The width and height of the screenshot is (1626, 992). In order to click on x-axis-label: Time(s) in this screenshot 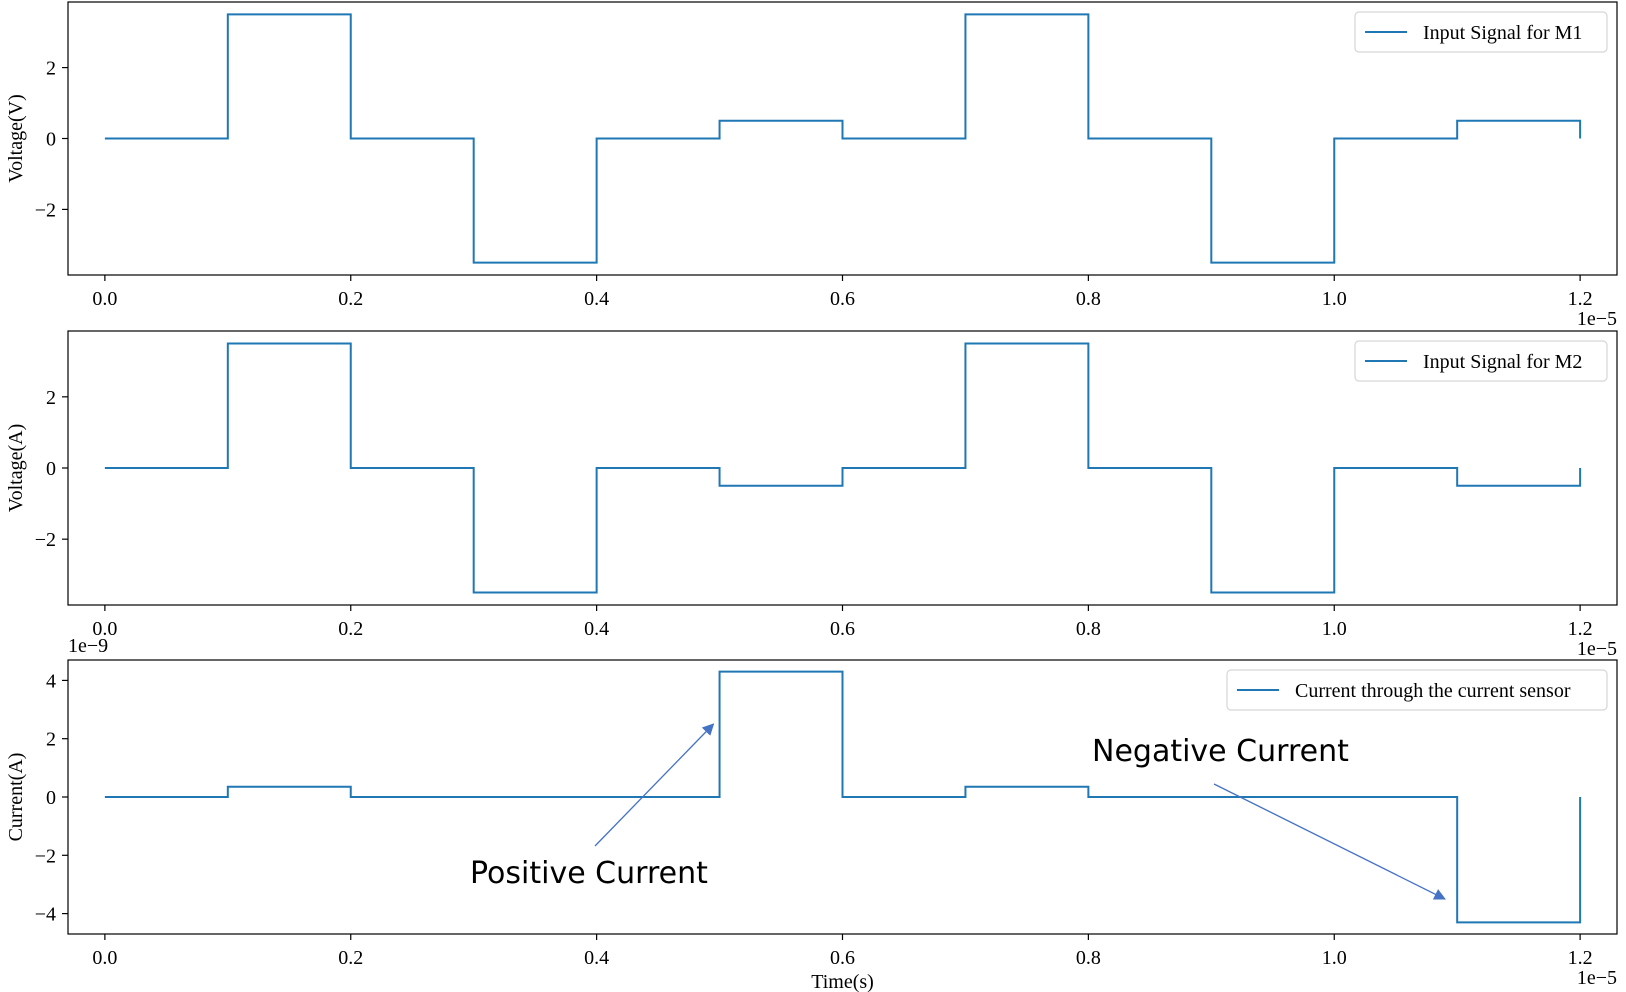, I will do `click(842, 981)`.